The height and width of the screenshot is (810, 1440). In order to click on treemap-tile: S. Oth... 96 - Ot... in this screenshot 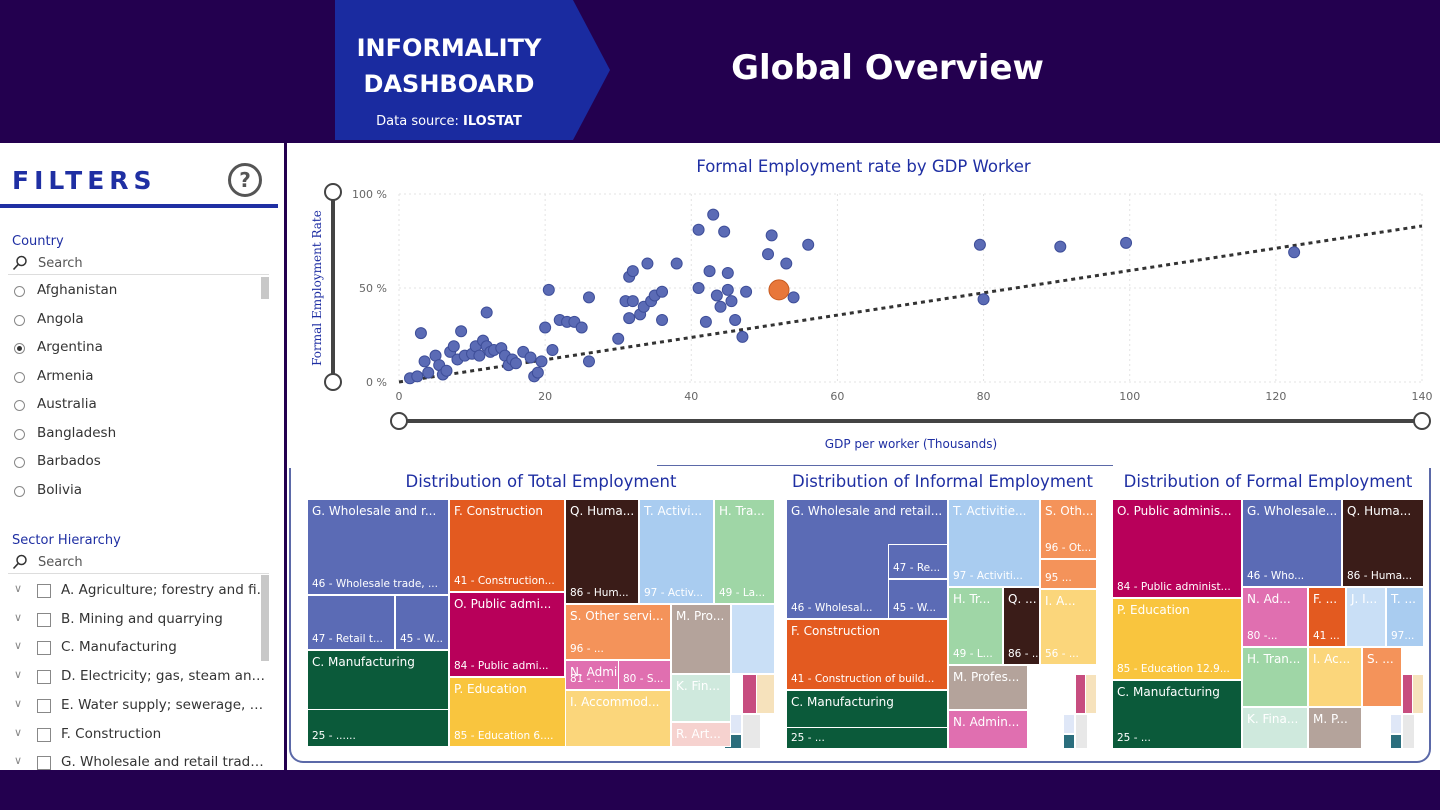, I will do `click(1068, 529)`.